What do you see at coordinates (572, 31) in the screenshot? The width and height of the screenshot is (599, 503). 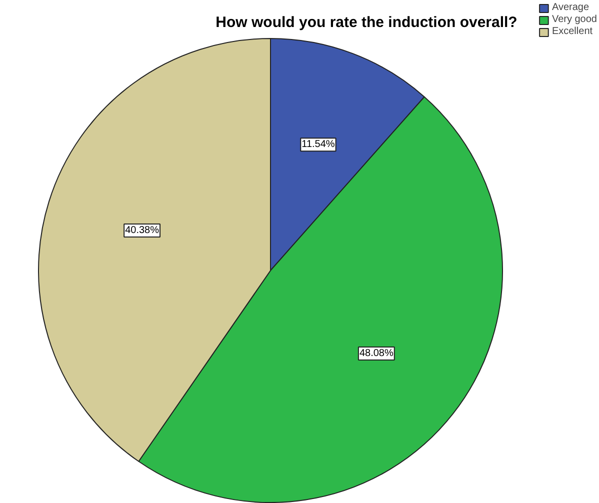 I see `legend-label: Excellent` at bounding box center [572, 31].